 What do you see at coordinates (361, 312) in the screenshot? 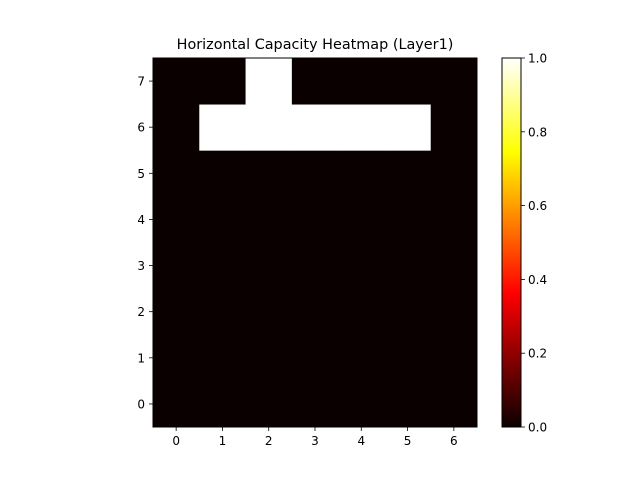
I see `heatmap-cell-r2-c4` at bounding box center [361, 312].